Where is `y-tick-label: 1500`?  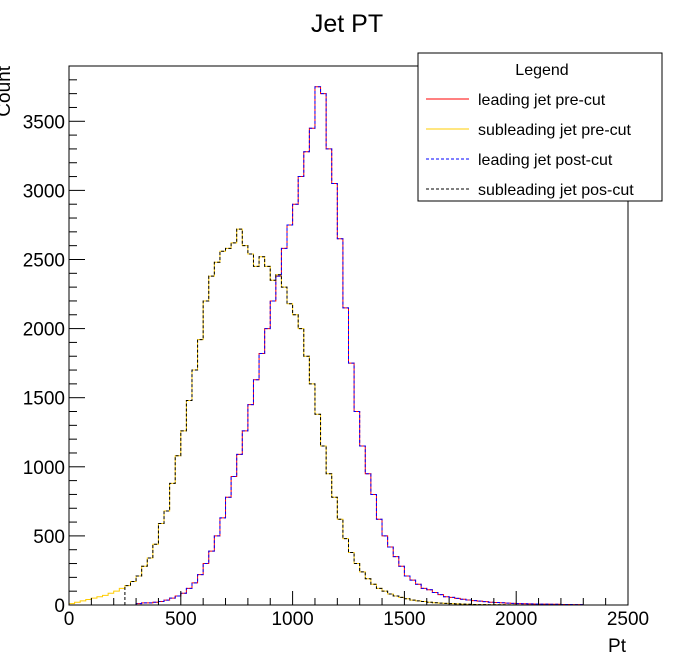 y-tick-label: 1500 is located at coordinates (44, 399).